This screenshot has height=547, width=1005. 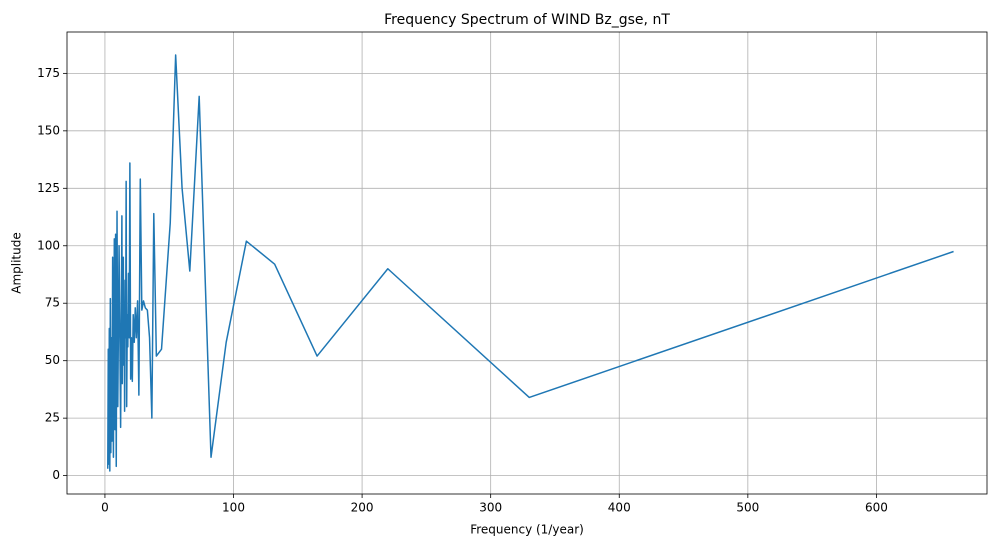 What do you see at coordinates (527, 530) in the screenshot?
I see `x-axis-label: Frequency (1/year)` at bounding box center [527, 530].